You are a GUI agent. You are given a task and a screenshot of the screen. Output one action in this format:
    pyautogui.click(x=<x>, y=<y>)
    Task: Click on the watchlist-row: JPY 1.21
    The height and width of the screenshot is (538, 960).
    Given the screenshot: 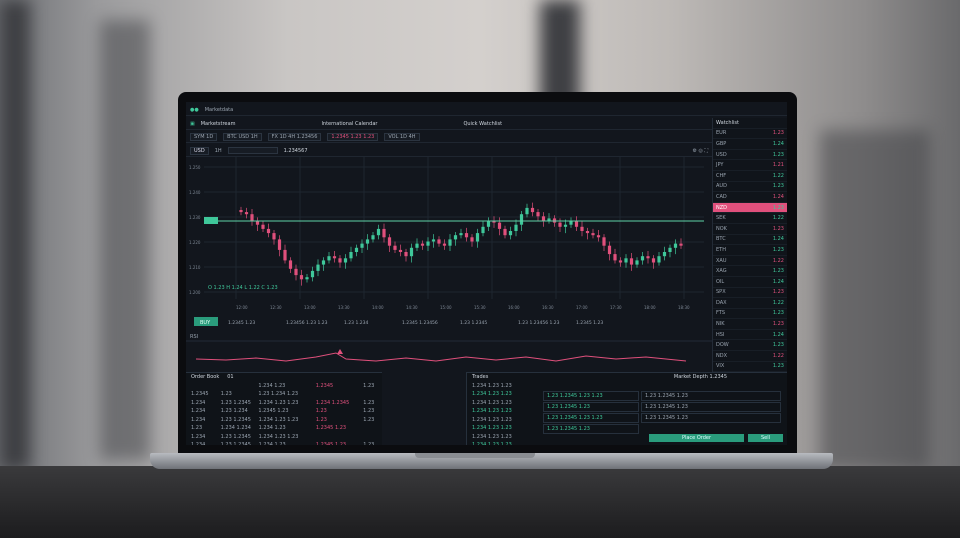 What is the action you would take?
    pyautogui.click(x=750, y=165)
    